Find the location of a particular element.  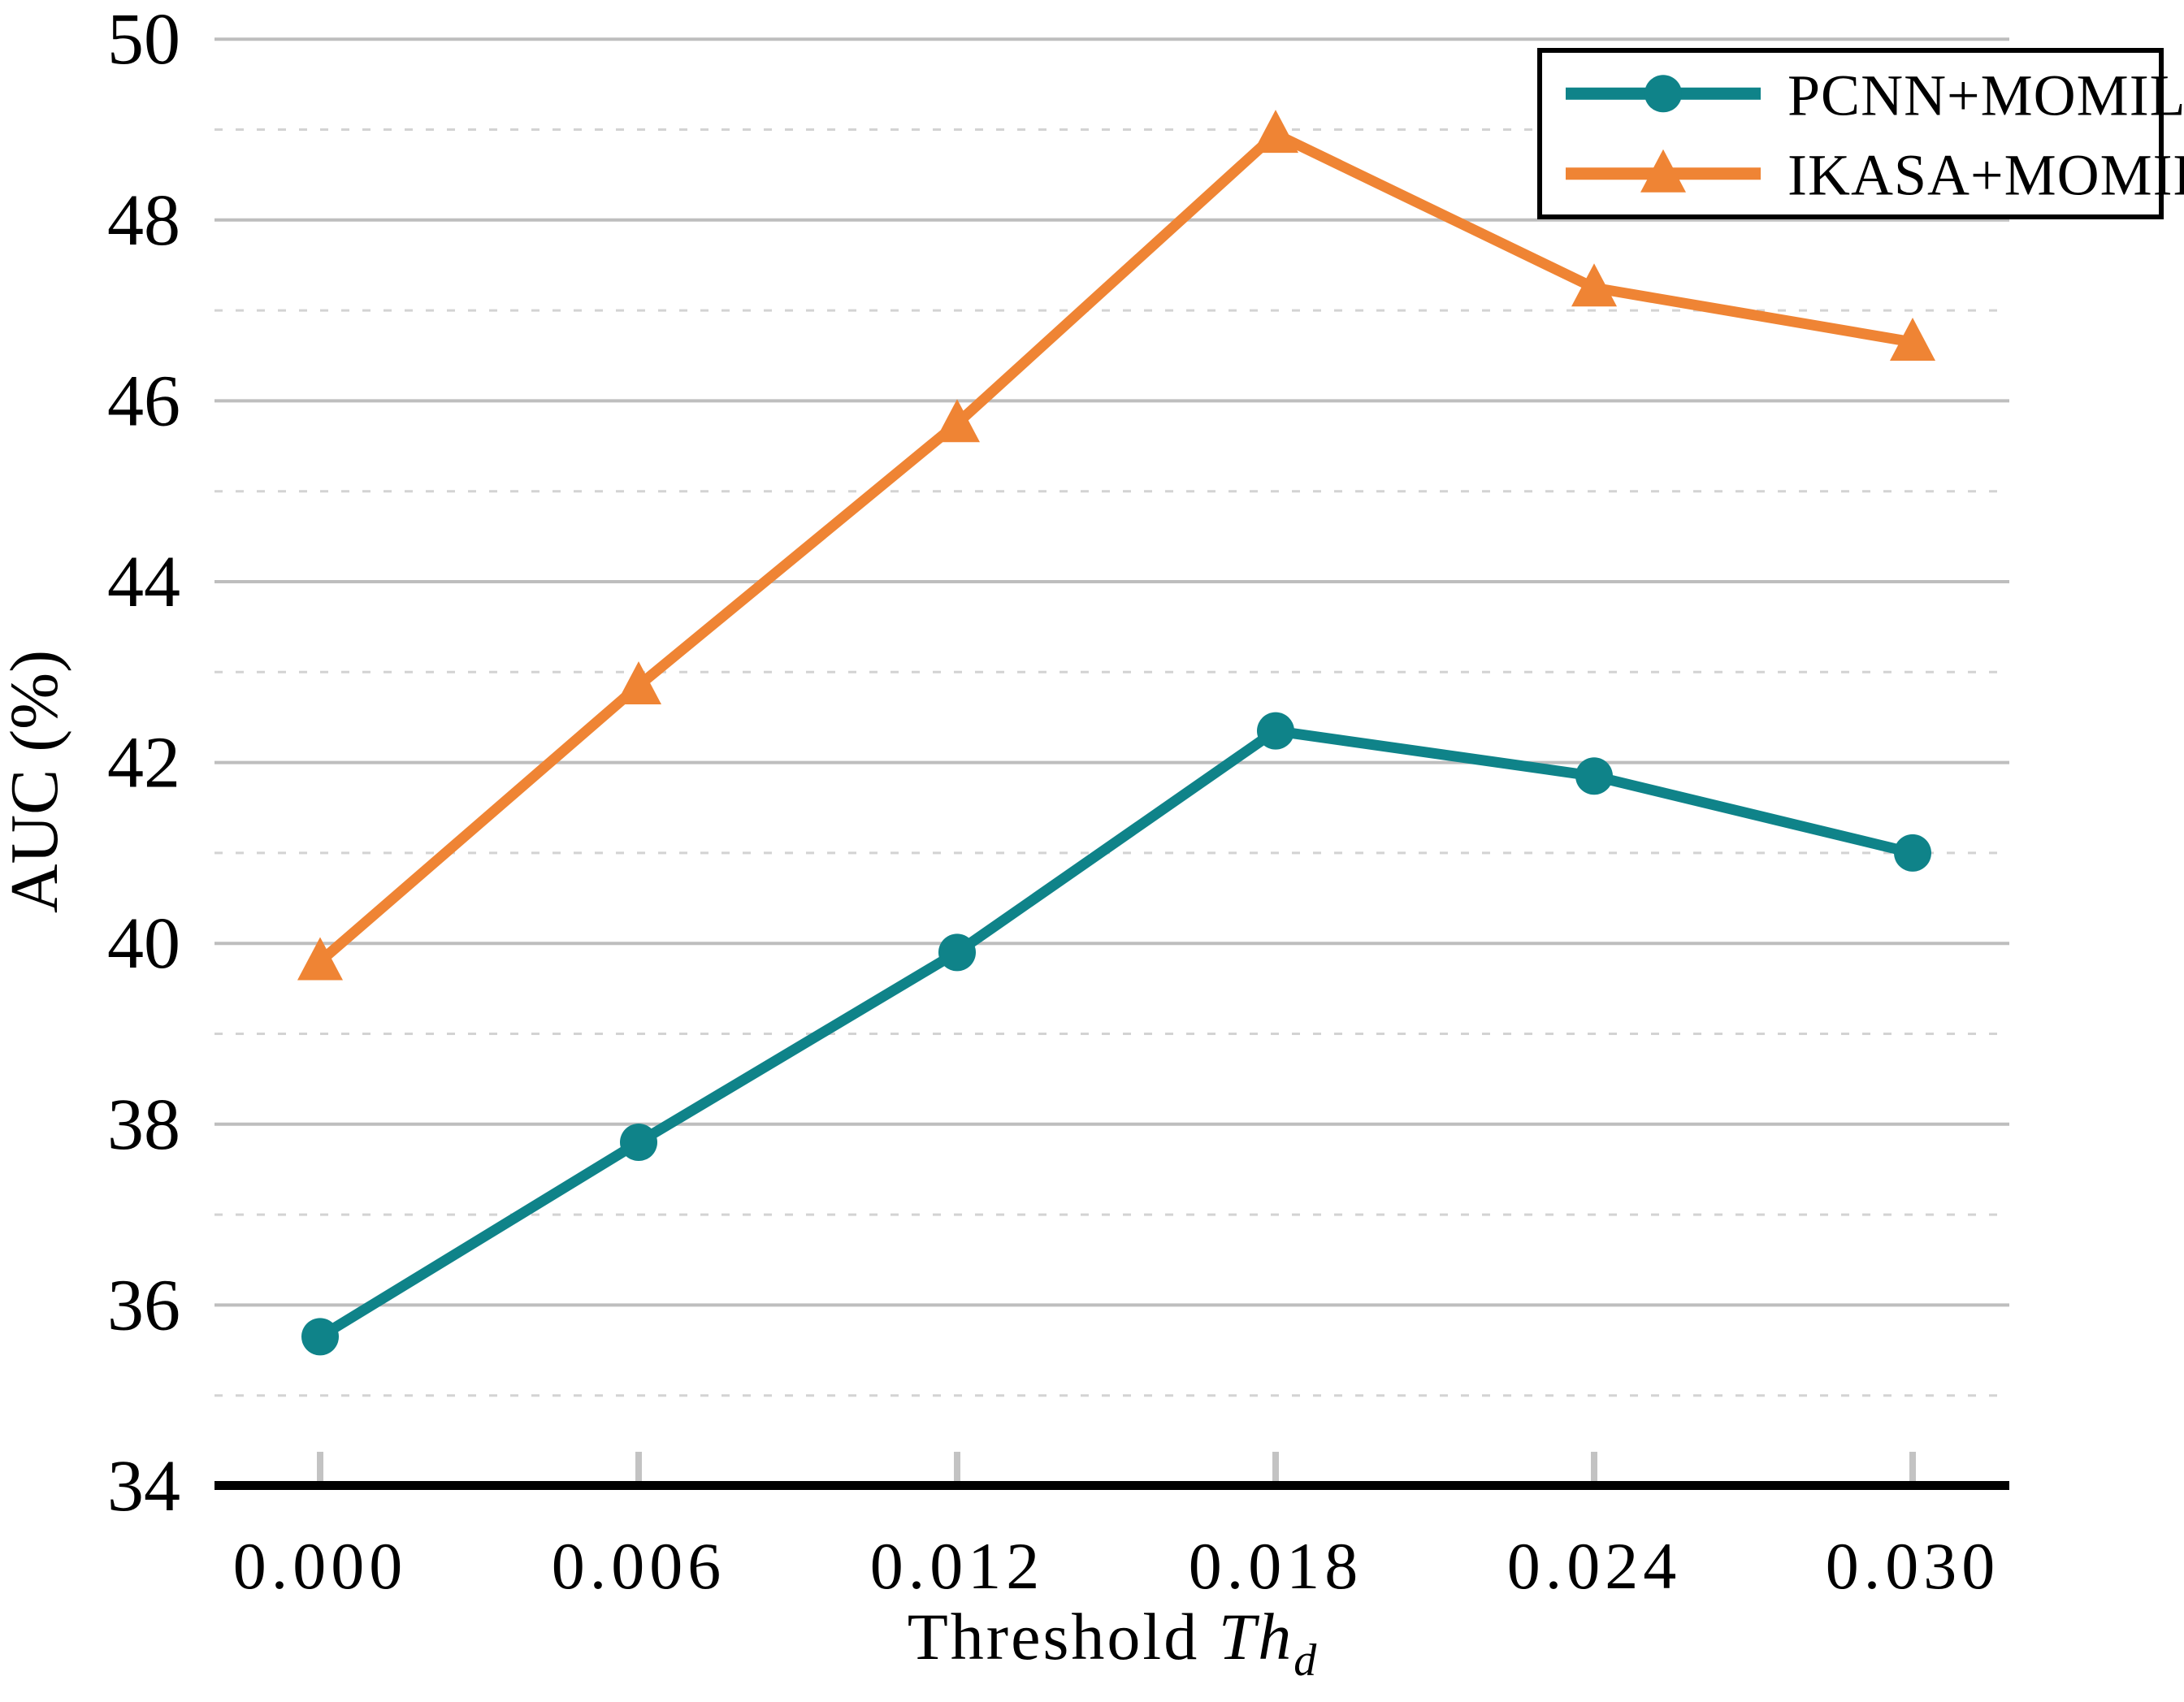

y-tick-label-46: 46 is located at coordinates (143, 401).